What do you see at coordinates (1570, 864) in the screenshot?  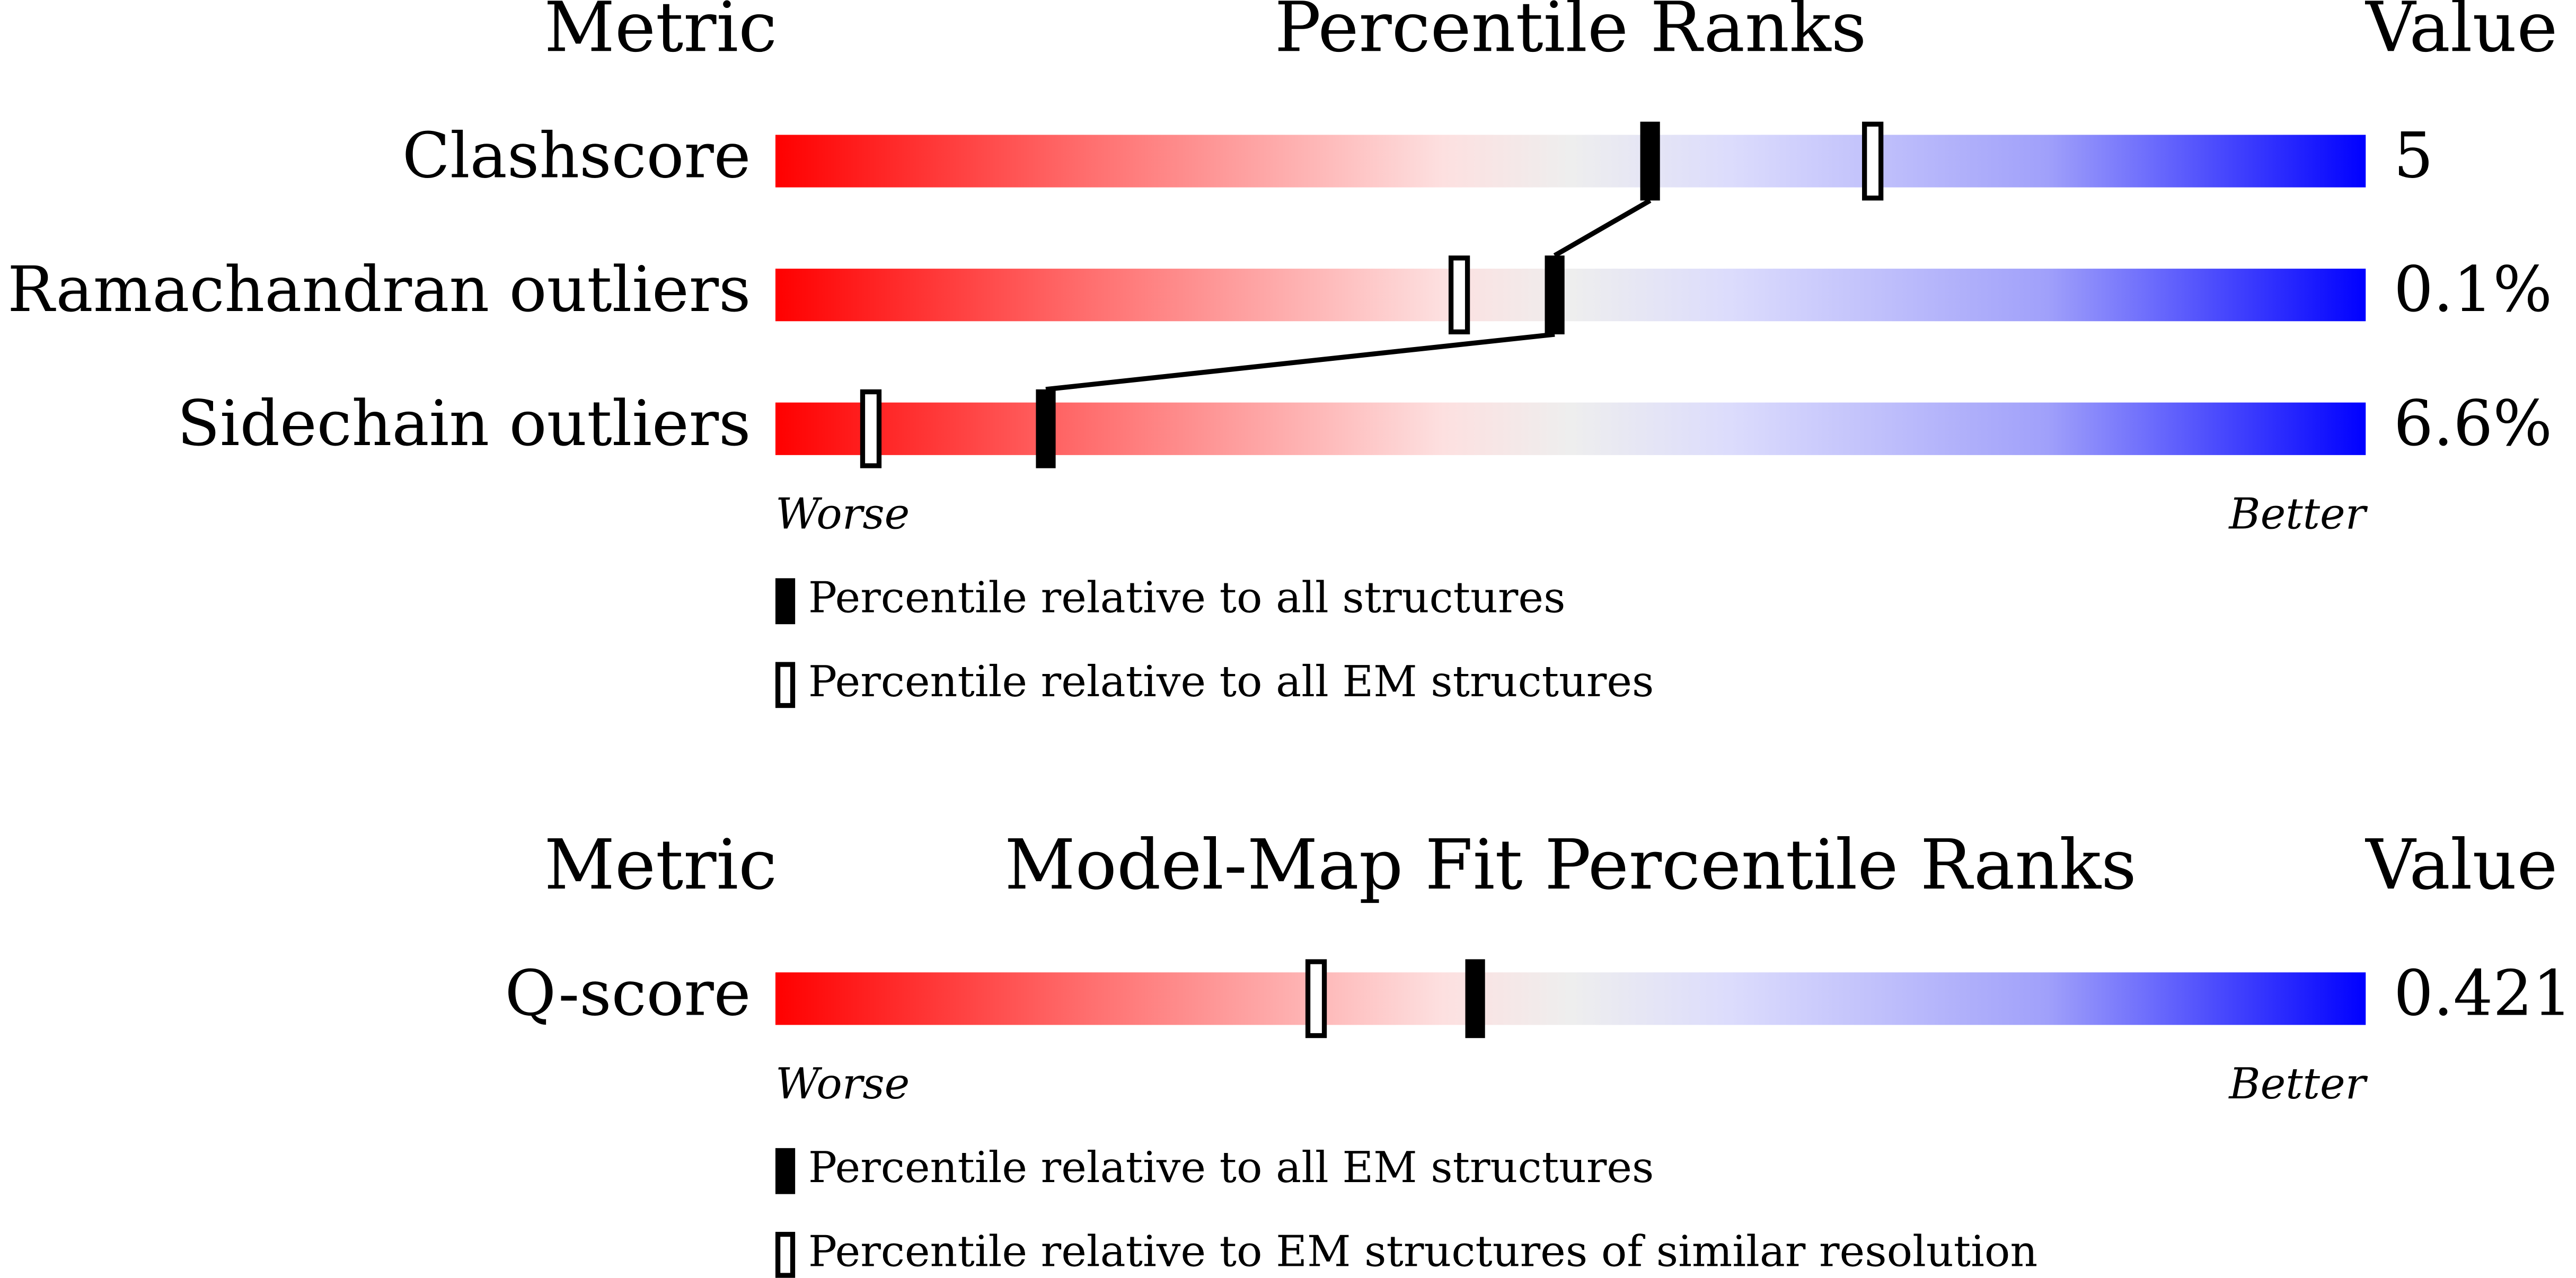 I see `chart-title: Model-Map Fit Percentile Ranks` at bounding box center [1570, 864].